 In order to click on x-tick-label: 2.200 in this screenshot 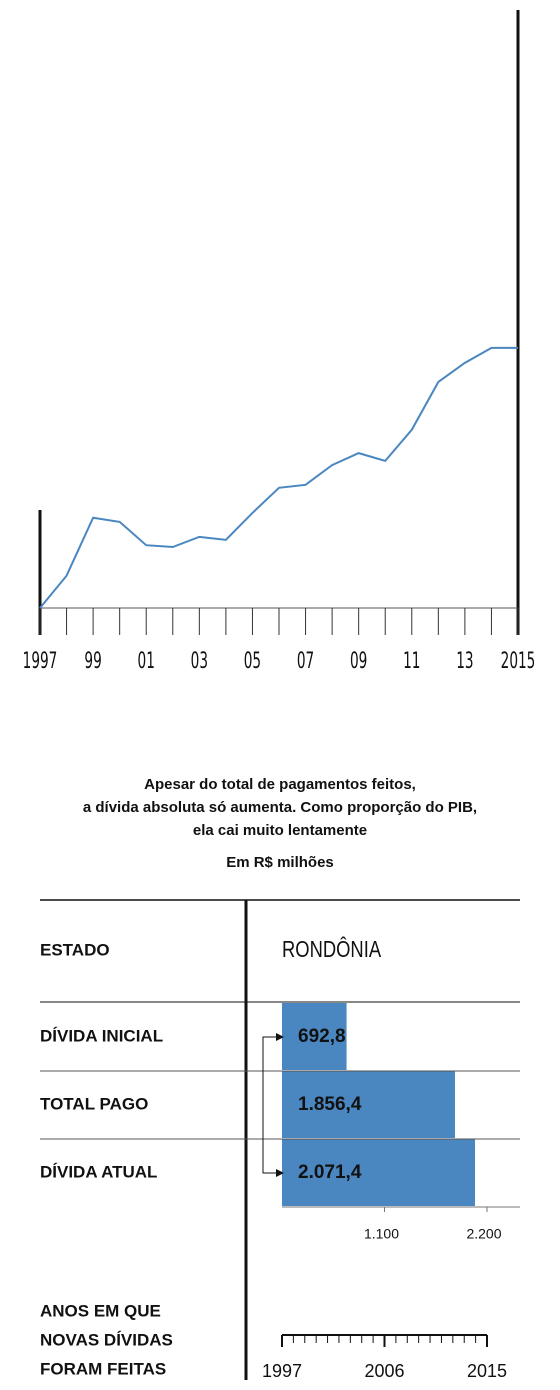, I will do `click(483, 1234)`.